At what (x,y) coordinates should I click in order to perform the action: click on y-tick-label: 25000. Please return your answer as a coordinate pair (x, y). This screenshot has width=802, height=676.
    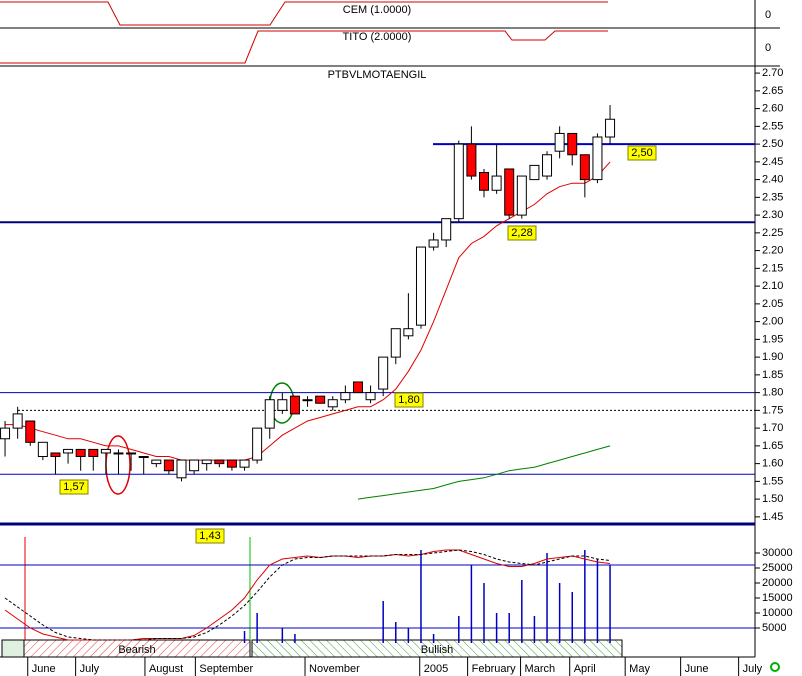
    Looking at the image, I should click on (777, 568).